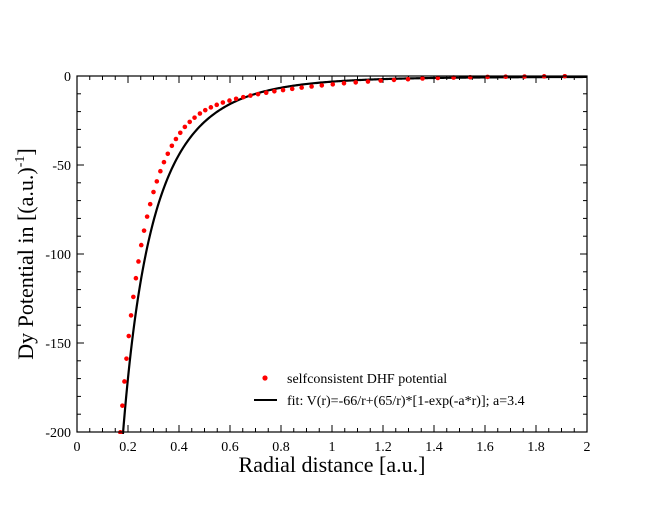 This screenshot has width=660, height=510. I want to click on legend-label-dhf: selfconsistent DHF potential, so click(367, 379).